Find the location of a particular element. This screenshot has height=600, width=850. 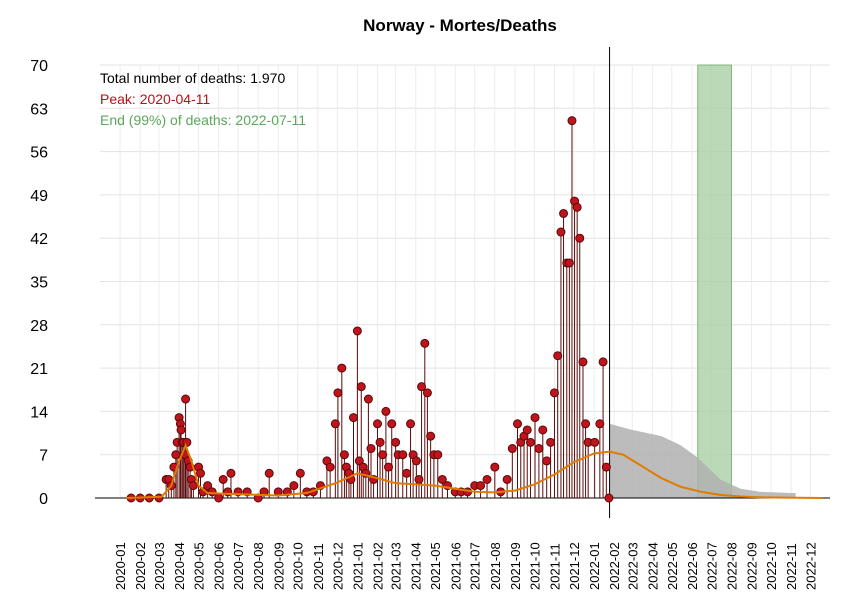

x-tick-label: 2021-08 is located at coordinates (495, 566).